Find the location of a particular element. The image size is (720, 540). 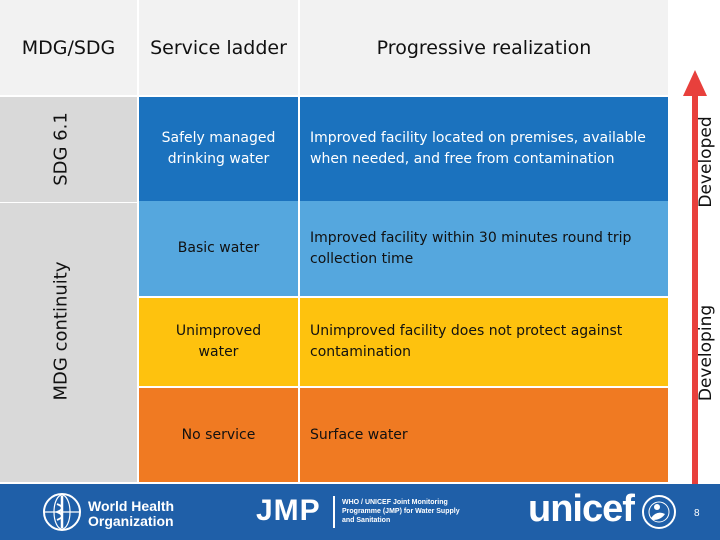

ladder-cell: No service is located at coordinates (218, 435).